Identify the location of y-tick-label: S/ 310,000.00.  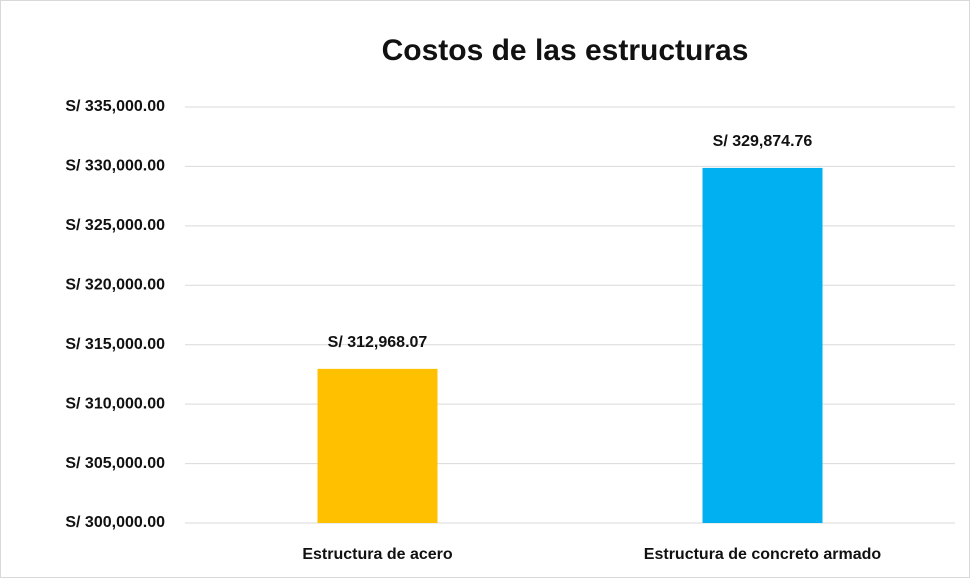
(115, 403).